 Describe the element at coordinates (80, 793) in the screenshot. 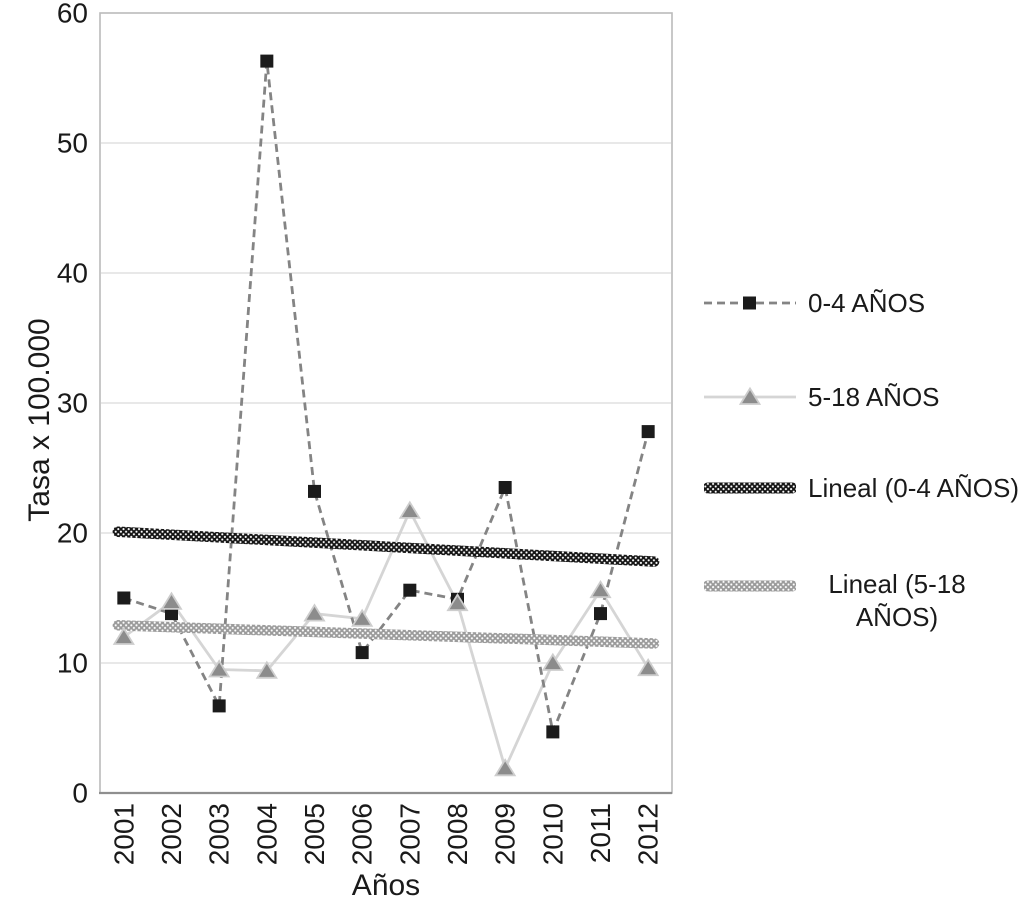

I see `y-tick-label: 0` at that location.